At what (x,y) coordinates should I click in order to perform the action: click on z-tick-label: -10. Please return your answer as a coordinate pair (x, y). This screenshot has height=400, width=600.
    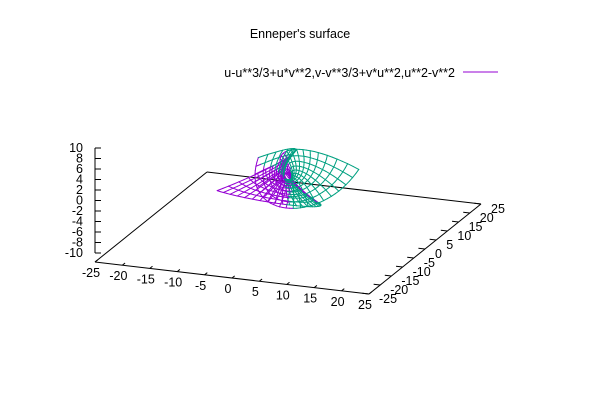
    Looking at the image, I should click on (74, 253).